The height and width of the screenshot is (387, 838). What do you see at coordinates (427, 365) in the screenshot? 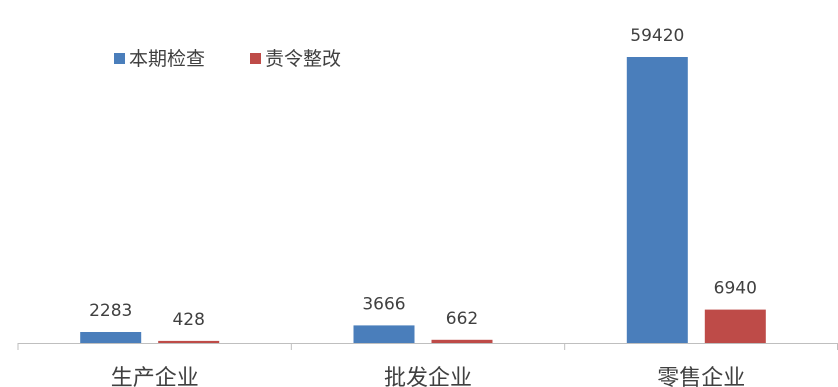
I see `x-axis: 生产企业 批发企业 零售企业` at bounding box center [427, 365].